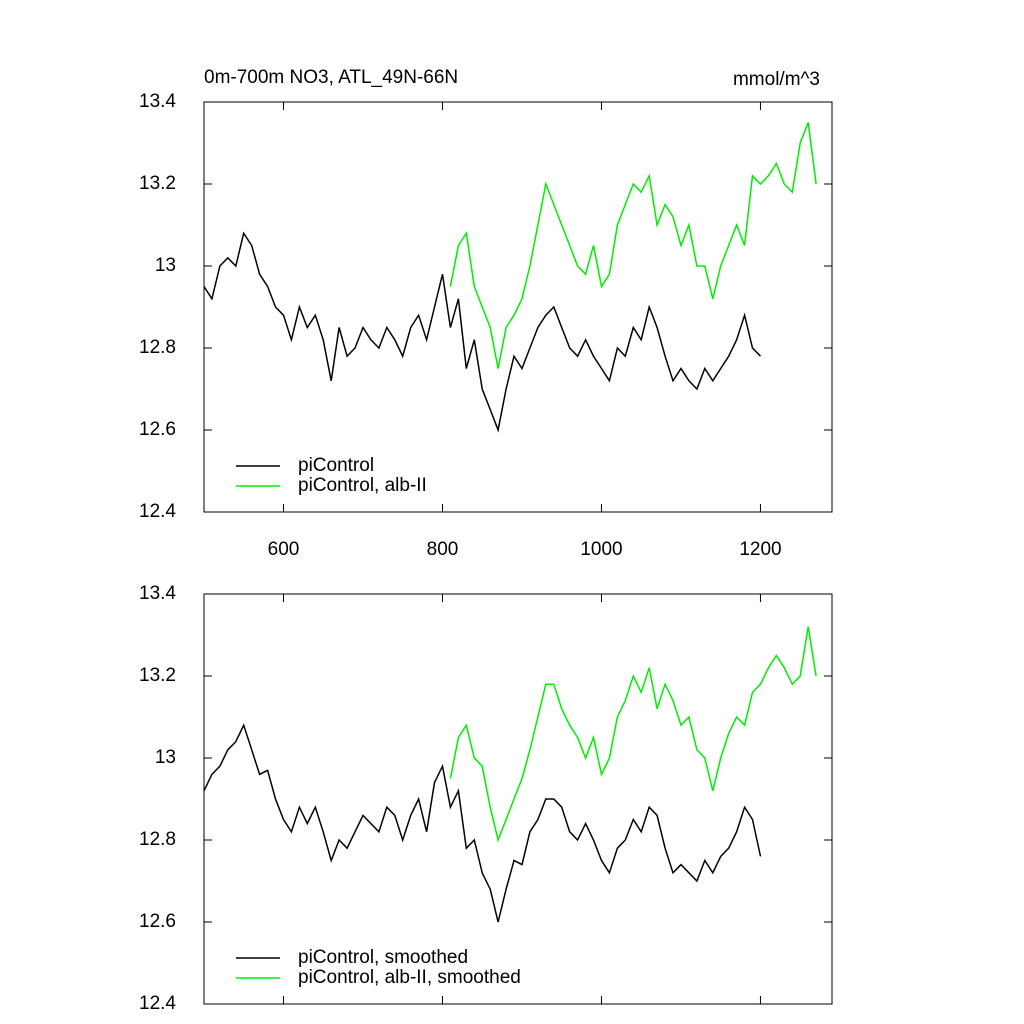 The width and height of the screenshot is (1024, 1024). What do you see at coordinates (601, 549) in the screenshot?
I see `x-tick-label: 1000` at bounding box center [601, 549].